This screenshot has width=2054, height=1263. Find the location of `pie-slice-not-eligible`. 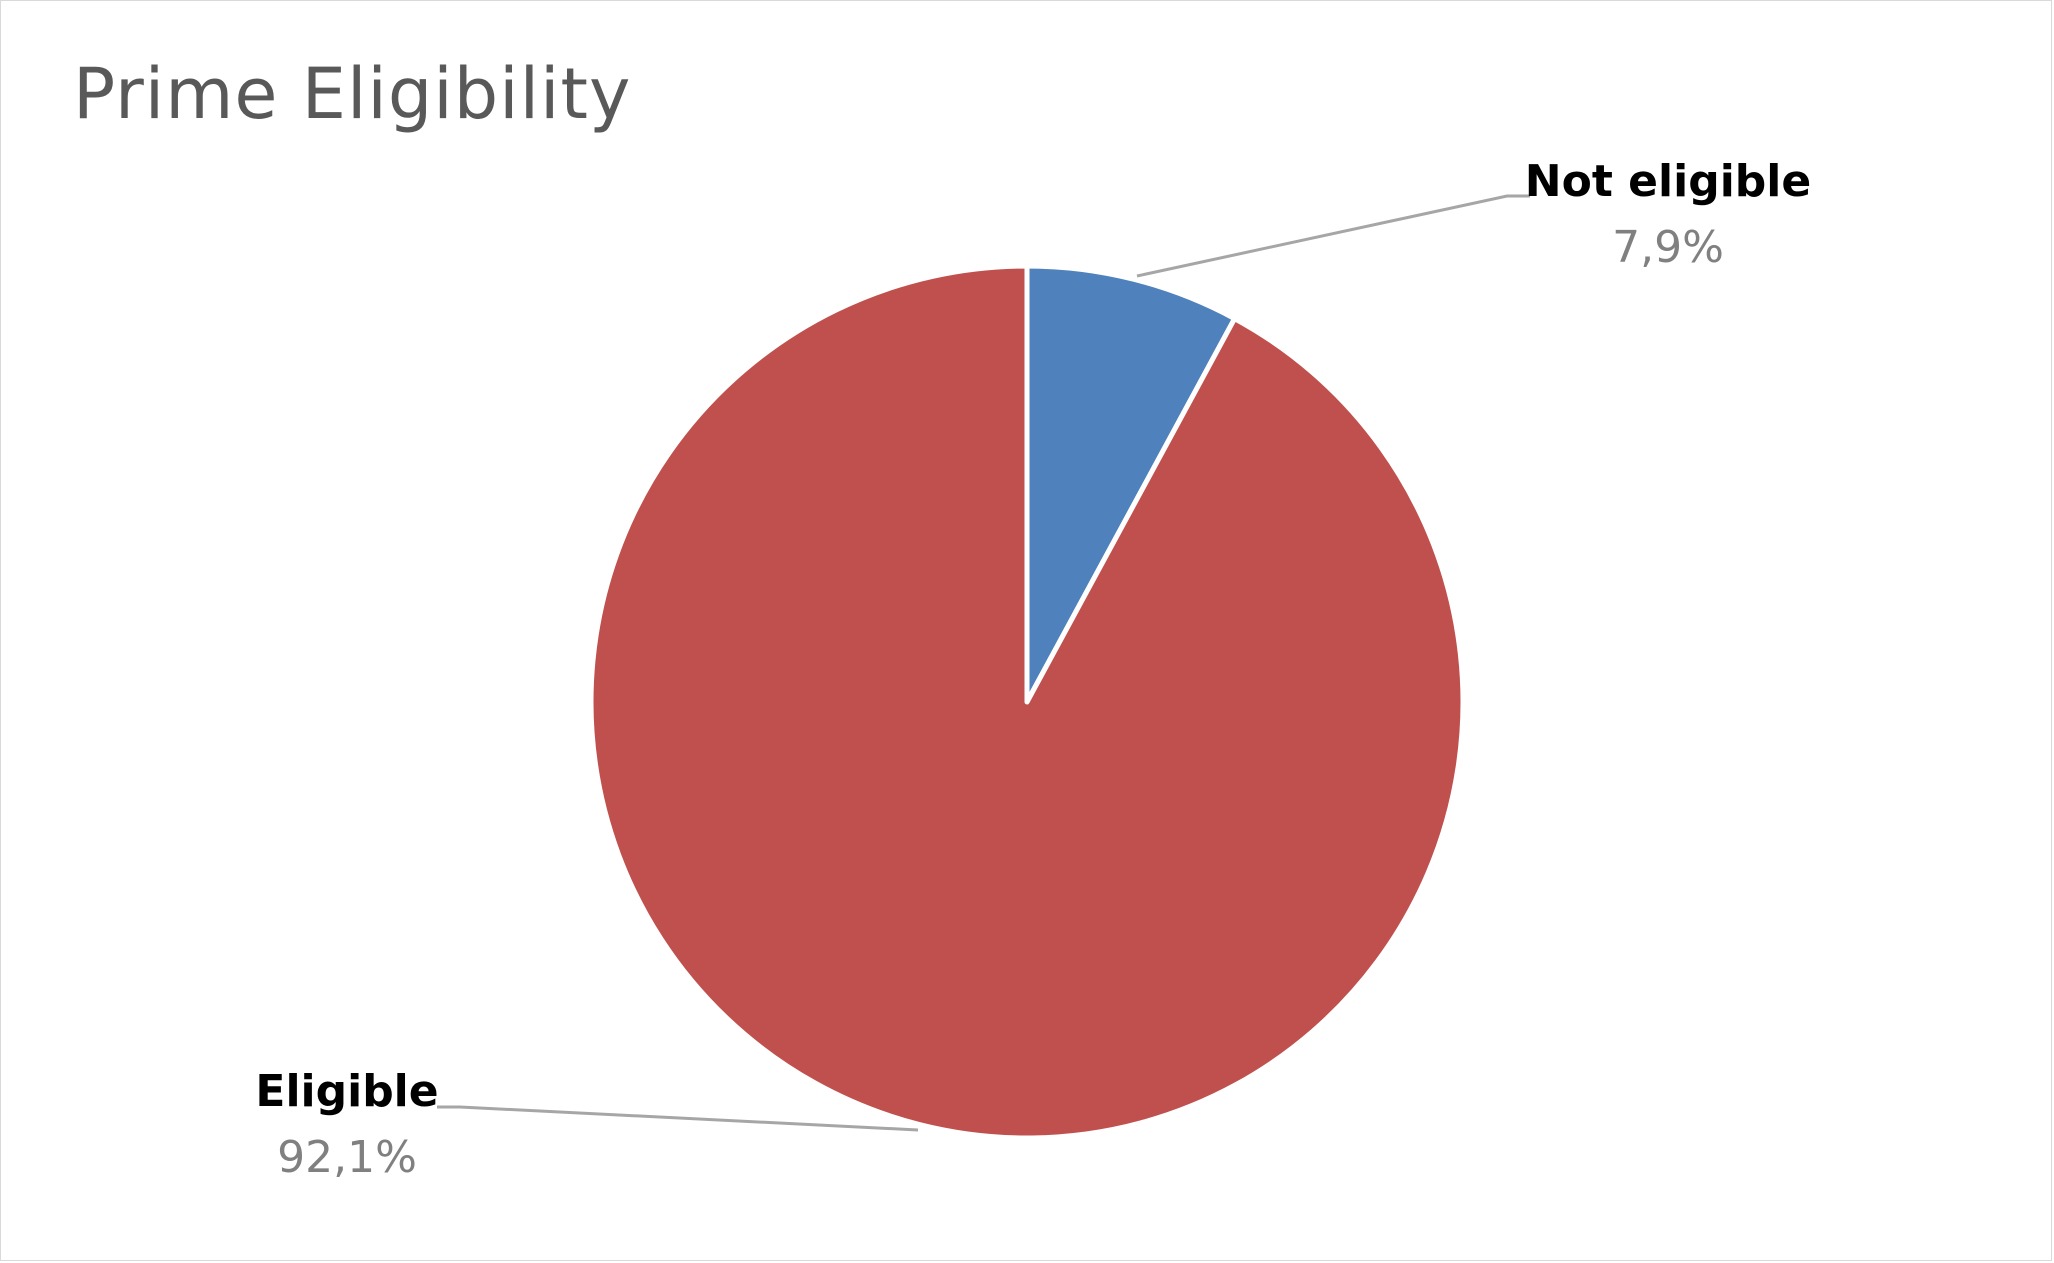

pie-slice-not-eligible is located at coordinates (1131, 484).